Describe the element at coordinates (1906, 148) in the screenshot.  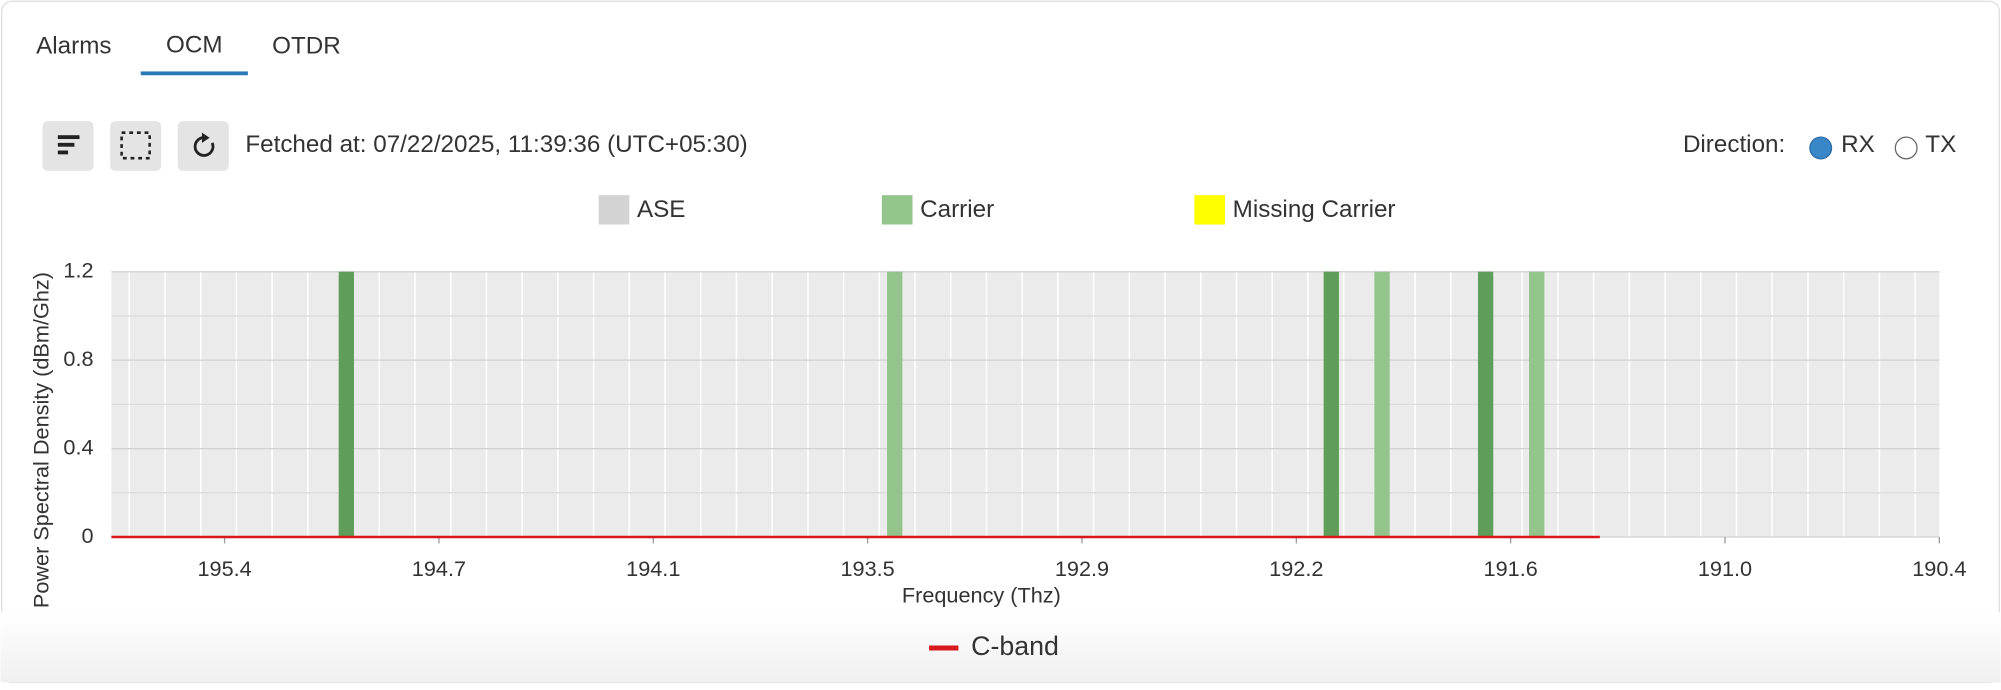
I see `radio` at that location.